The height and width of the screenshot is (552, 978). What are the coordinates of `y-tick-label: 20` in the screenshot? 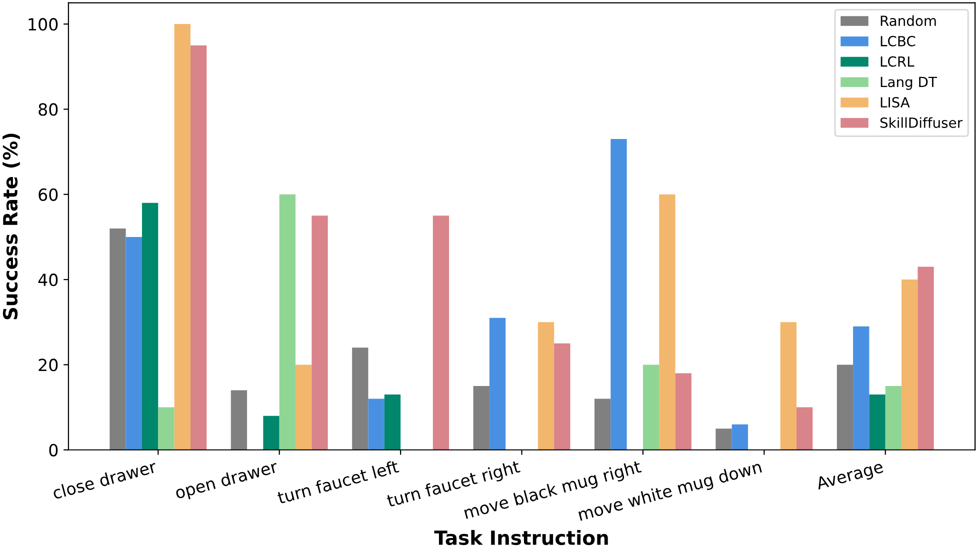 It's located at (48, 365).